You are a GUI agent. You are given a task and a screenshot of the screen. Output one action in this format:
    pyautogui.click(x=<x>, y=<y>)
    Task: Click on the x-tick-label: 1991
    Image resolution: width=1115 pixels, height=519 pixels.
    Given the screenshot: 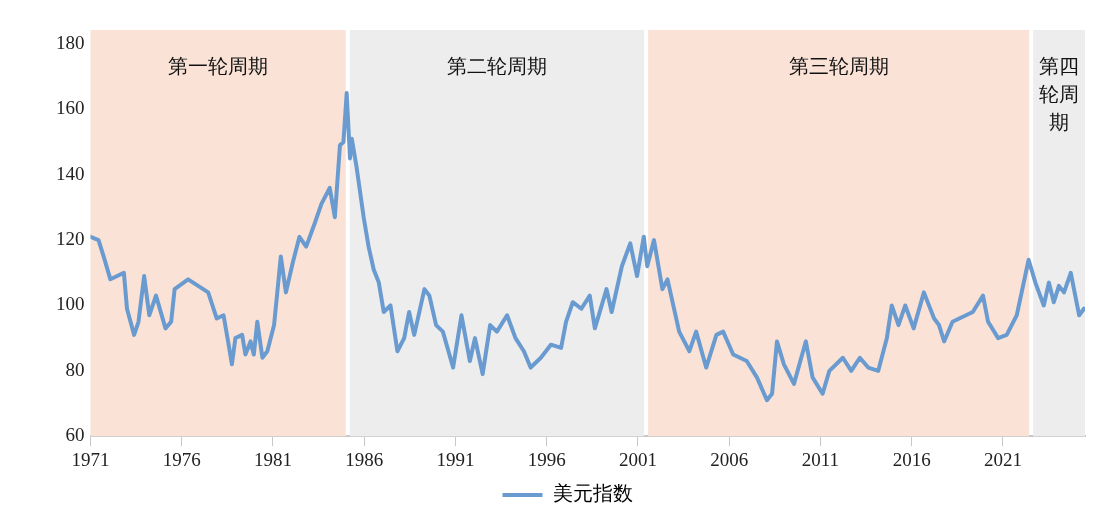 What is the action you would take?
    pyautogui.click(x=455, y=459)
    